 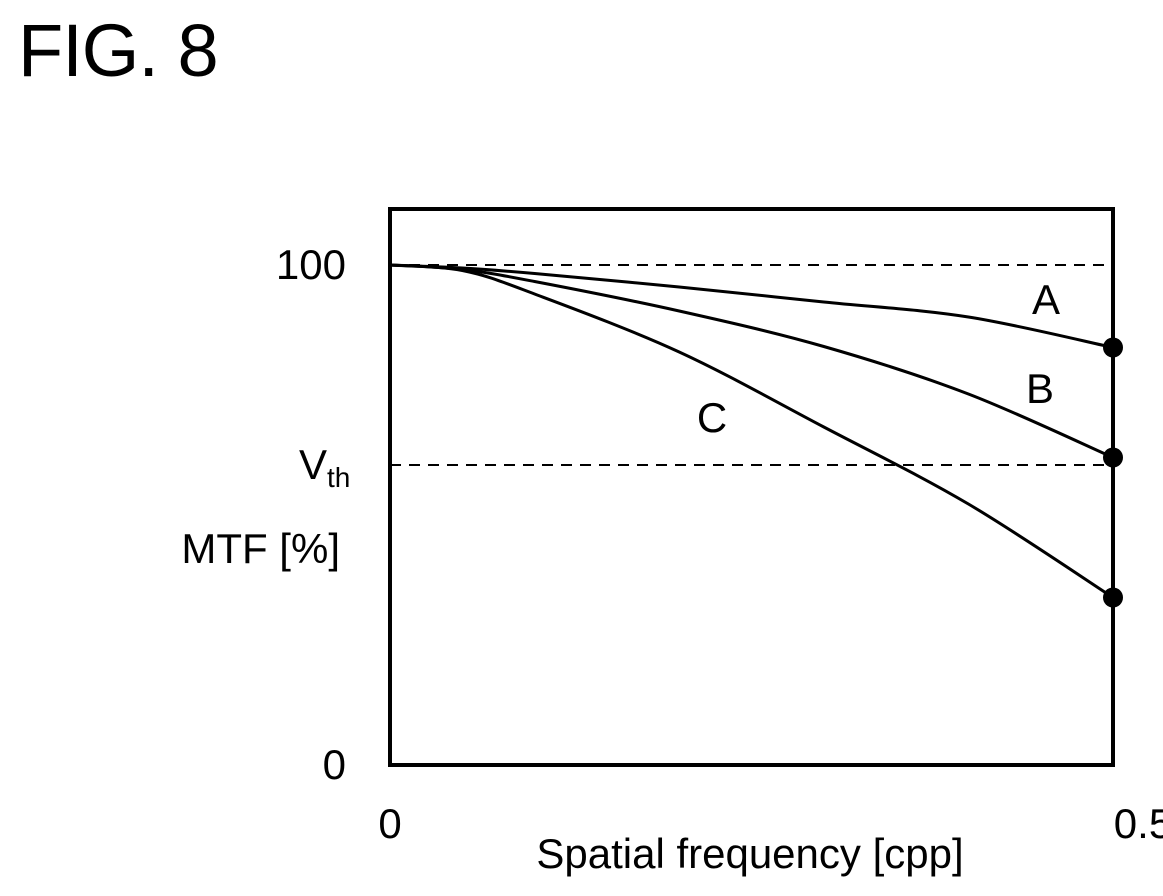 What do you see at coordinates (712, 417) in the screenshot?
I see `series-label-c: C` at bounding box center [712, 417].